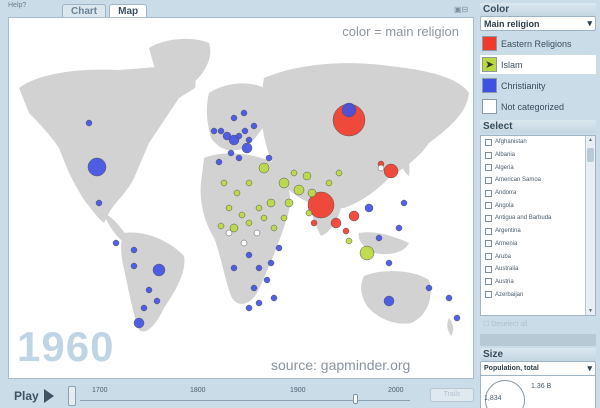 This screenshot has width=600, height=408. I want to click on legend-item-christianity: Christianity, so click(538, 85).